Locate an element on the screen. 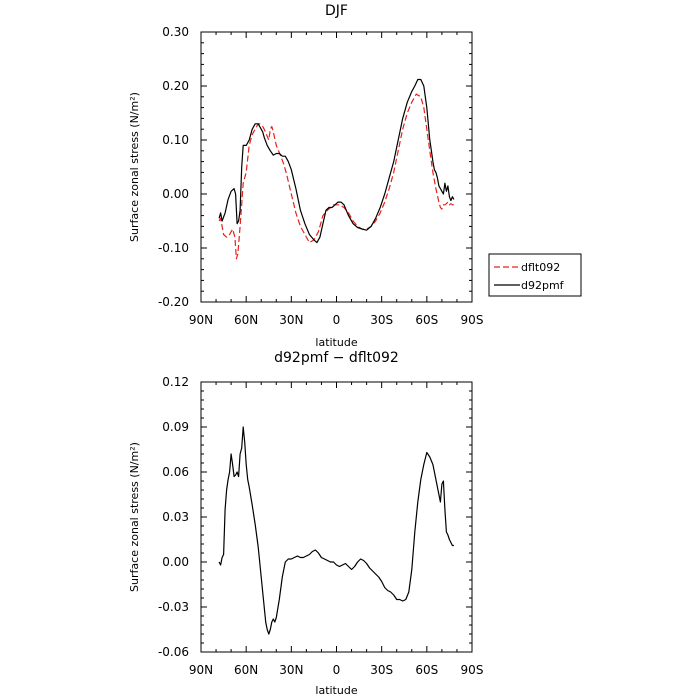 Image resolution: width=700 pixels, height=700 pixels. y-tick-label: 0.09 is located at coordinates (175, 427).